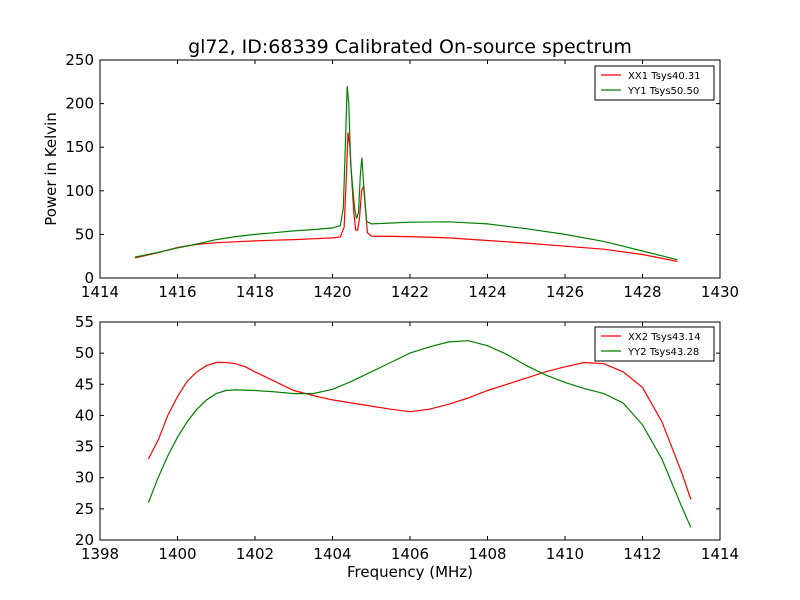  I want to click on y-tick-label: 30, so click(84, 478).